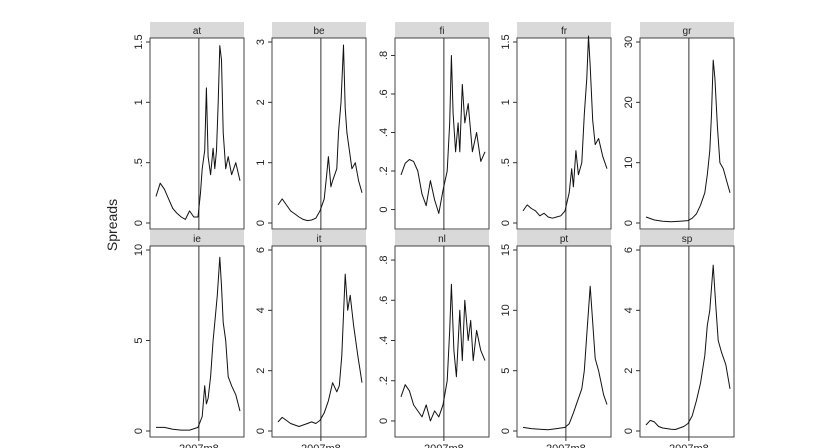  I want to click on series-line-sp, so click(688, 347).